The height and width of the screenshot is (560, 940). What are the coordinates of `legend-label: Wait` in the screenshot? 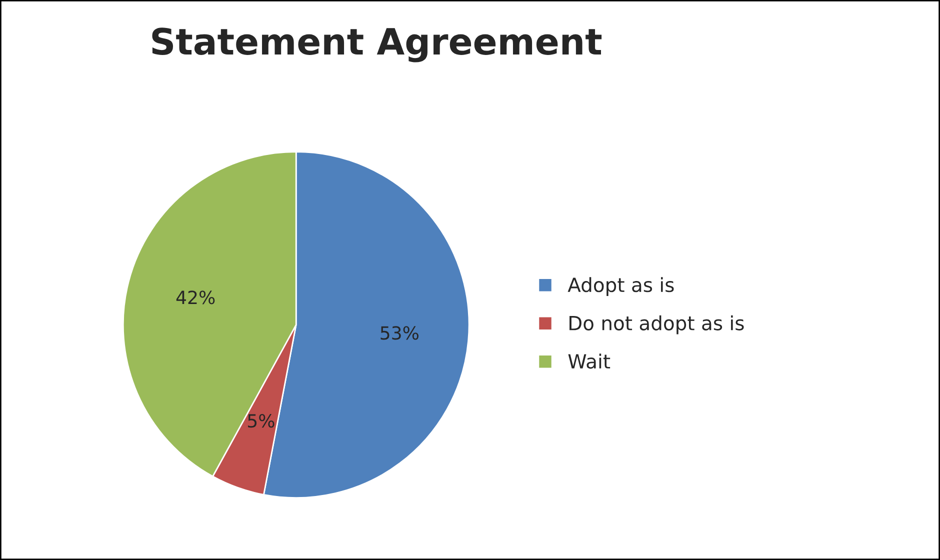 It's located at (589, 361).